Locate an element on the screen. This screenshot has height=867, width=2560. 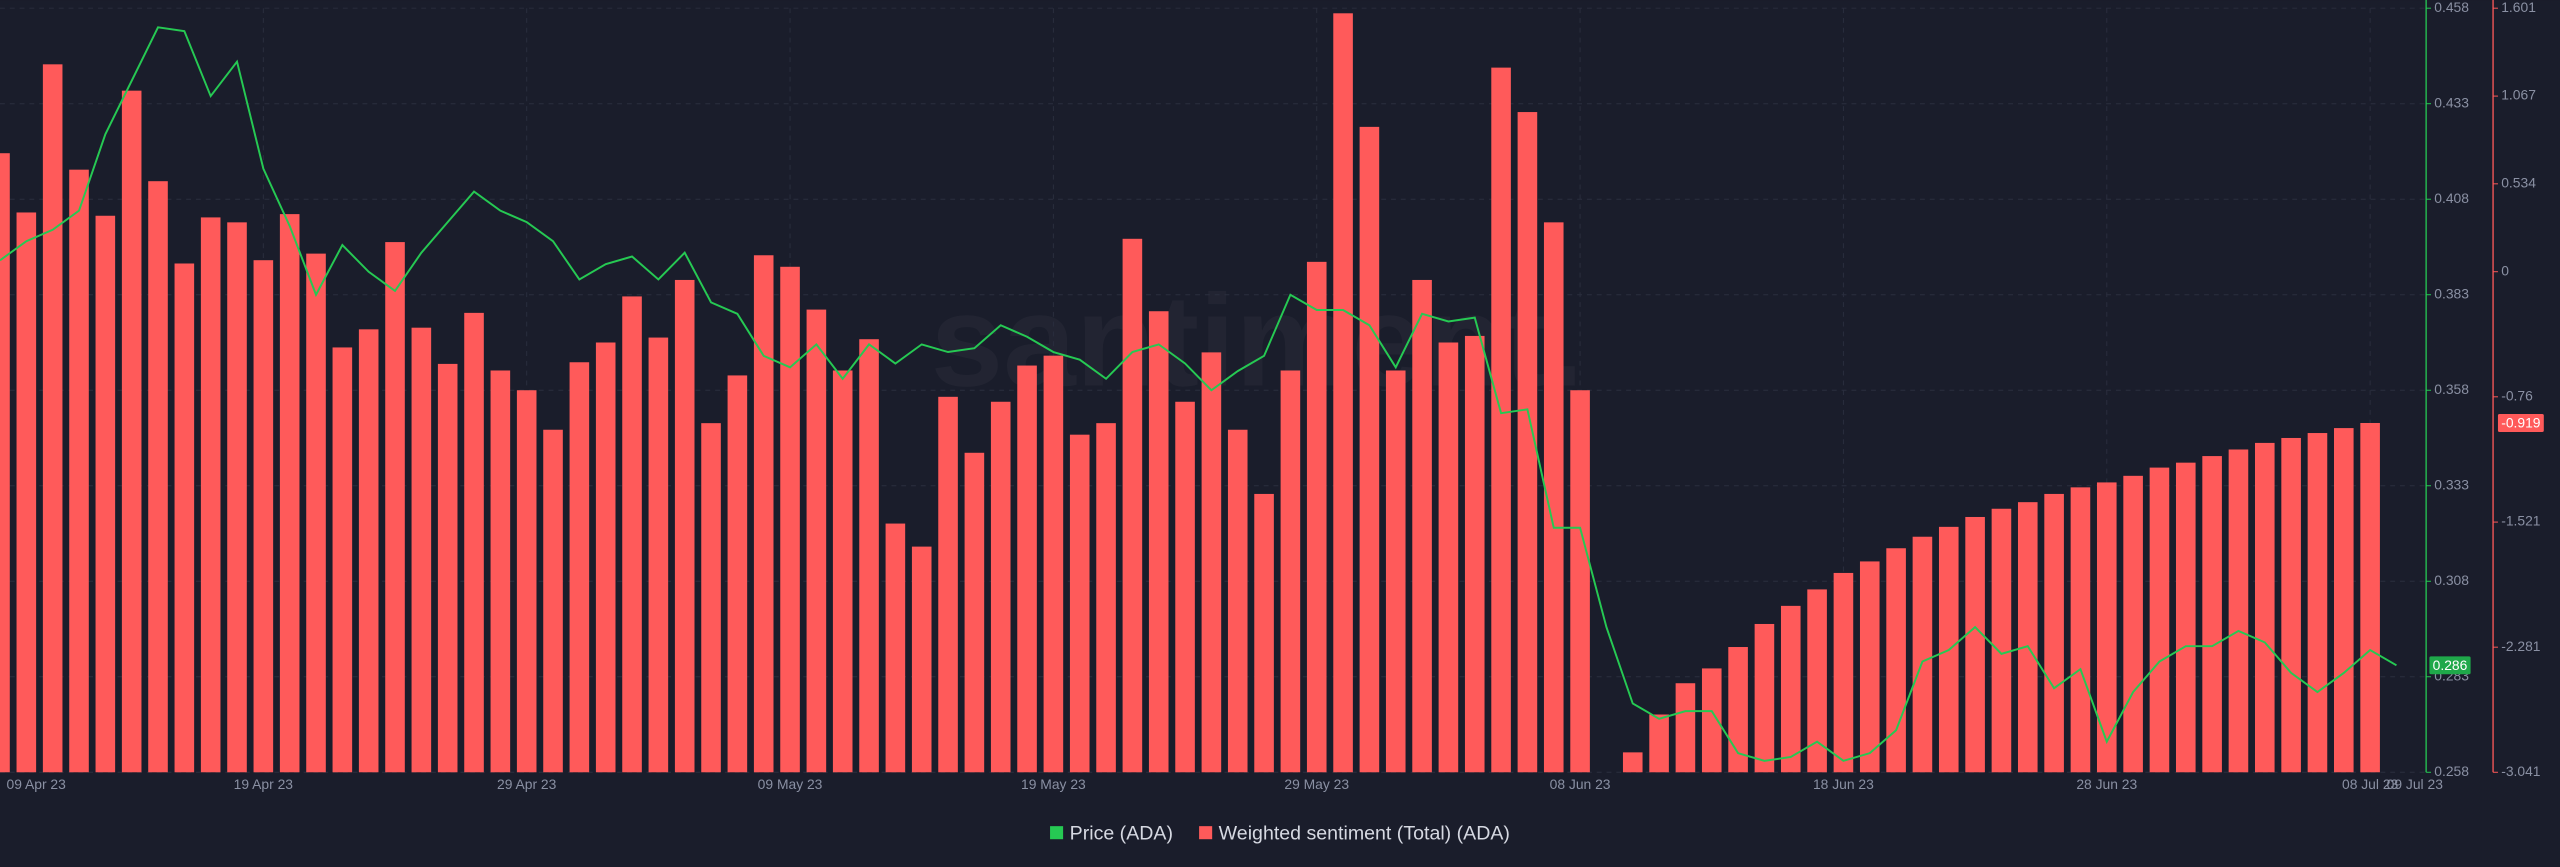
y2-tick-label: 1.067 is located at coordinates (2518, 95).